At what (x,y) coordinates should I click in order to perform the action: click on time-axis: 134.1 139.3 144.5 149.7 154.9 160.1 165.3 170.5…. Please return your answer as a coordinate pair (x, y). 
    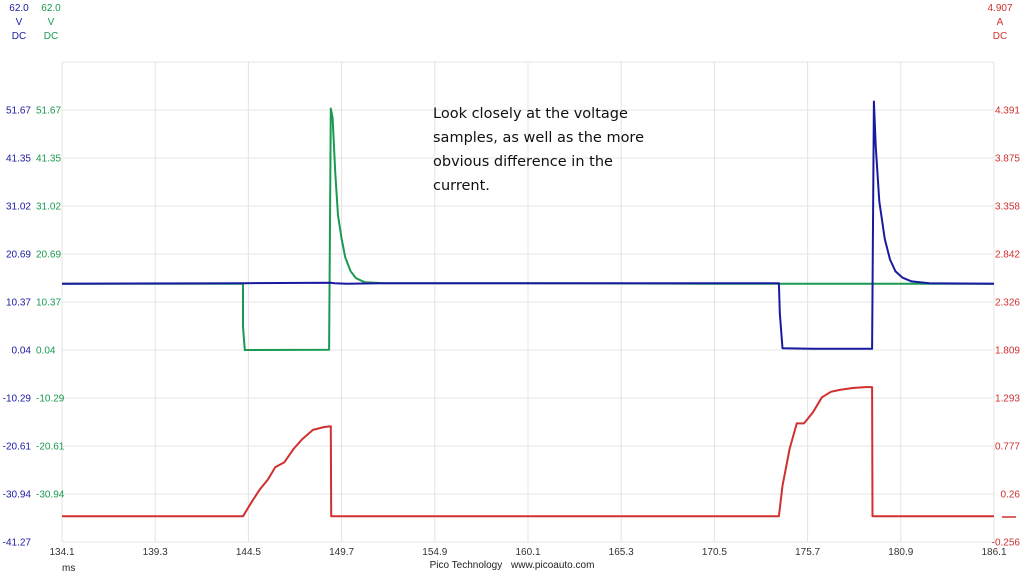
    Looking at the image, I should click on (527, 552).